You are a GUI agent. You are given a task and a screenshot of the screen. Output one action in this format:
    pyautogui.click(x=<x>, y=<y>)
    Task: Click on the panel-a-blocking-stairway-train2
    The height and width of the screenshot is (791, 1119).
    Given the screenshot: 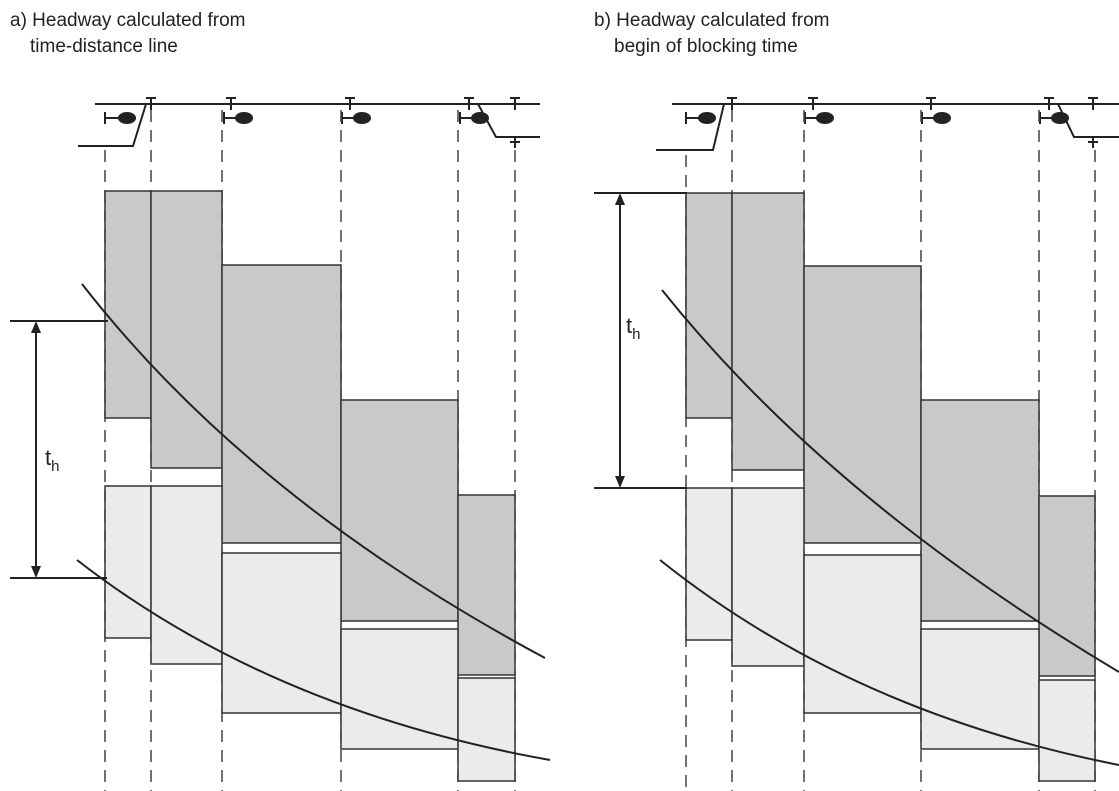 What is the action you would take?
    pyautogui.click(x=310, y=633)
    